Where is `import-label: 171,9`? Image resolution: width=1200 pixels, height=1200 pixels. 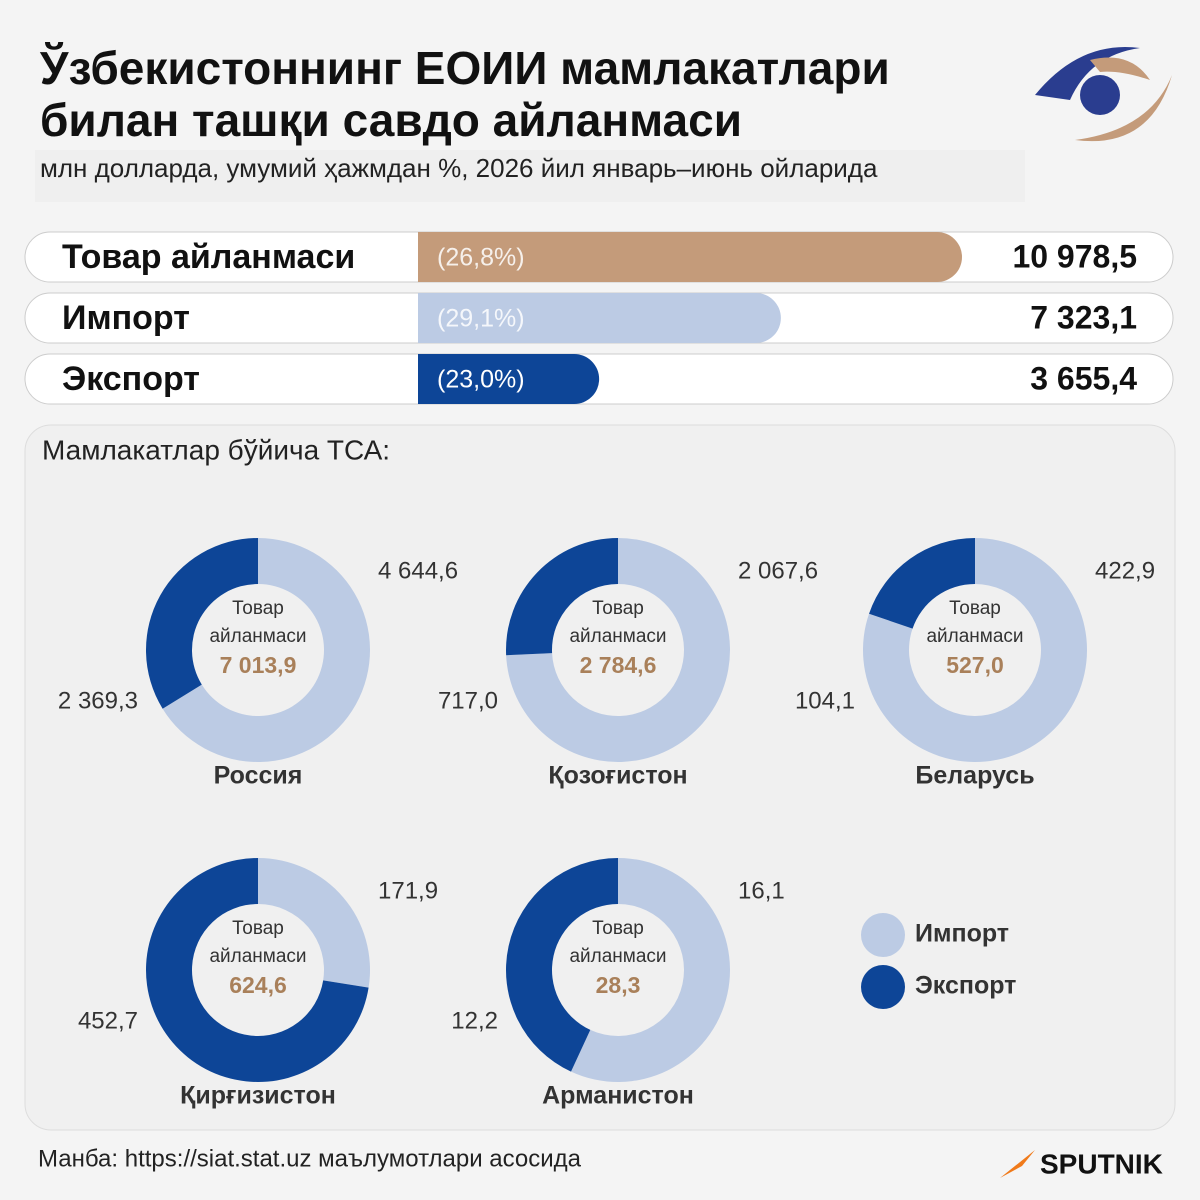
import-label: 171,9 is located at coordinates (408, 890).